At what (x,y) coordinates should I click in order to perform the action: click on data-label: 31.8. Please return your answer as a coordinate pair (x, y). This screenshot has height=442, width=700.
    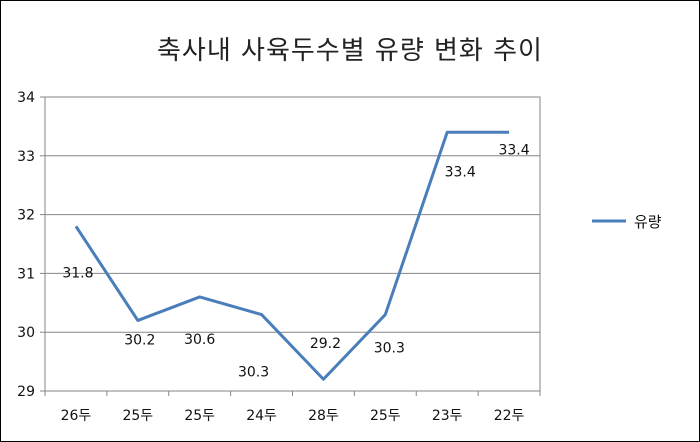
    Looking at the image, I should click on (77, 273).